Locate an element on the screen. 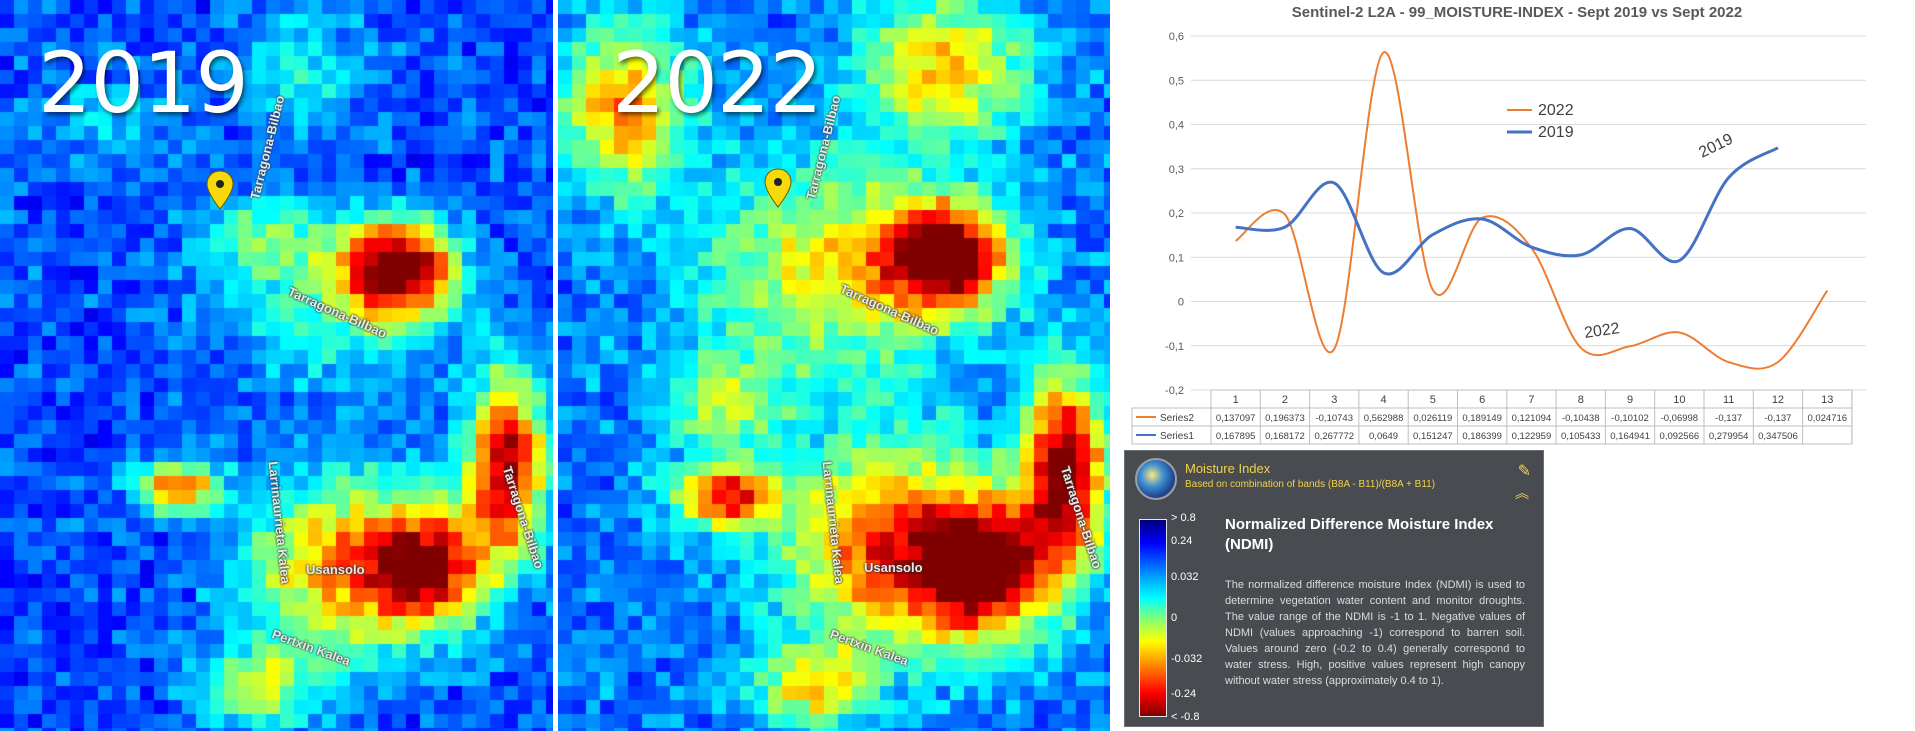  x-tick-label: 12 is located at coordinates (1778, 400).